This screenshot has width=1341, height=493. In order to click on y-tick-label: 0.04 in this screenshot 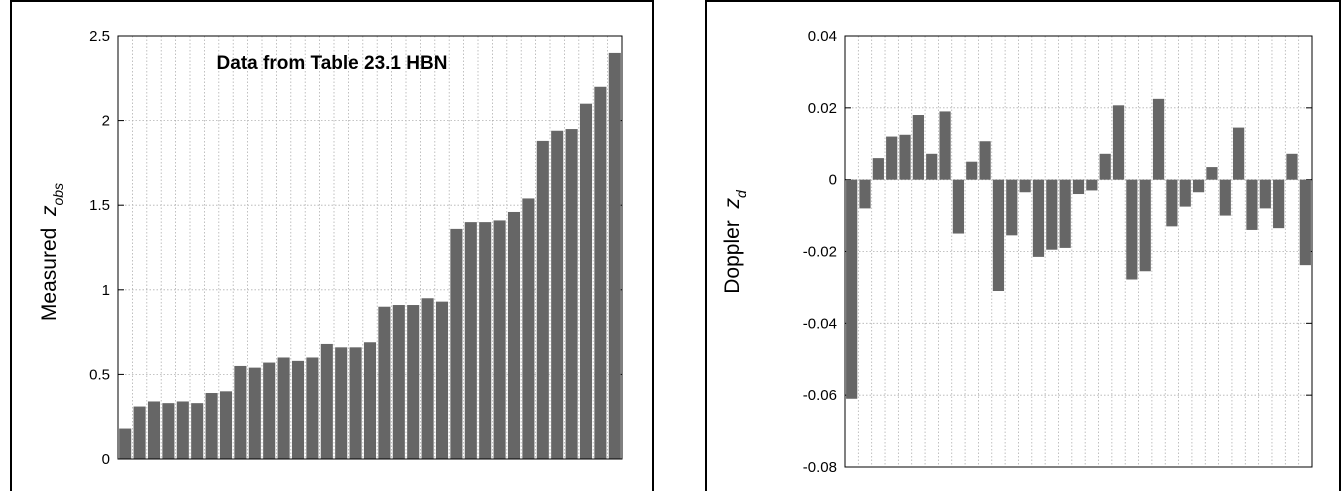, I will do `click(822, 36)`.